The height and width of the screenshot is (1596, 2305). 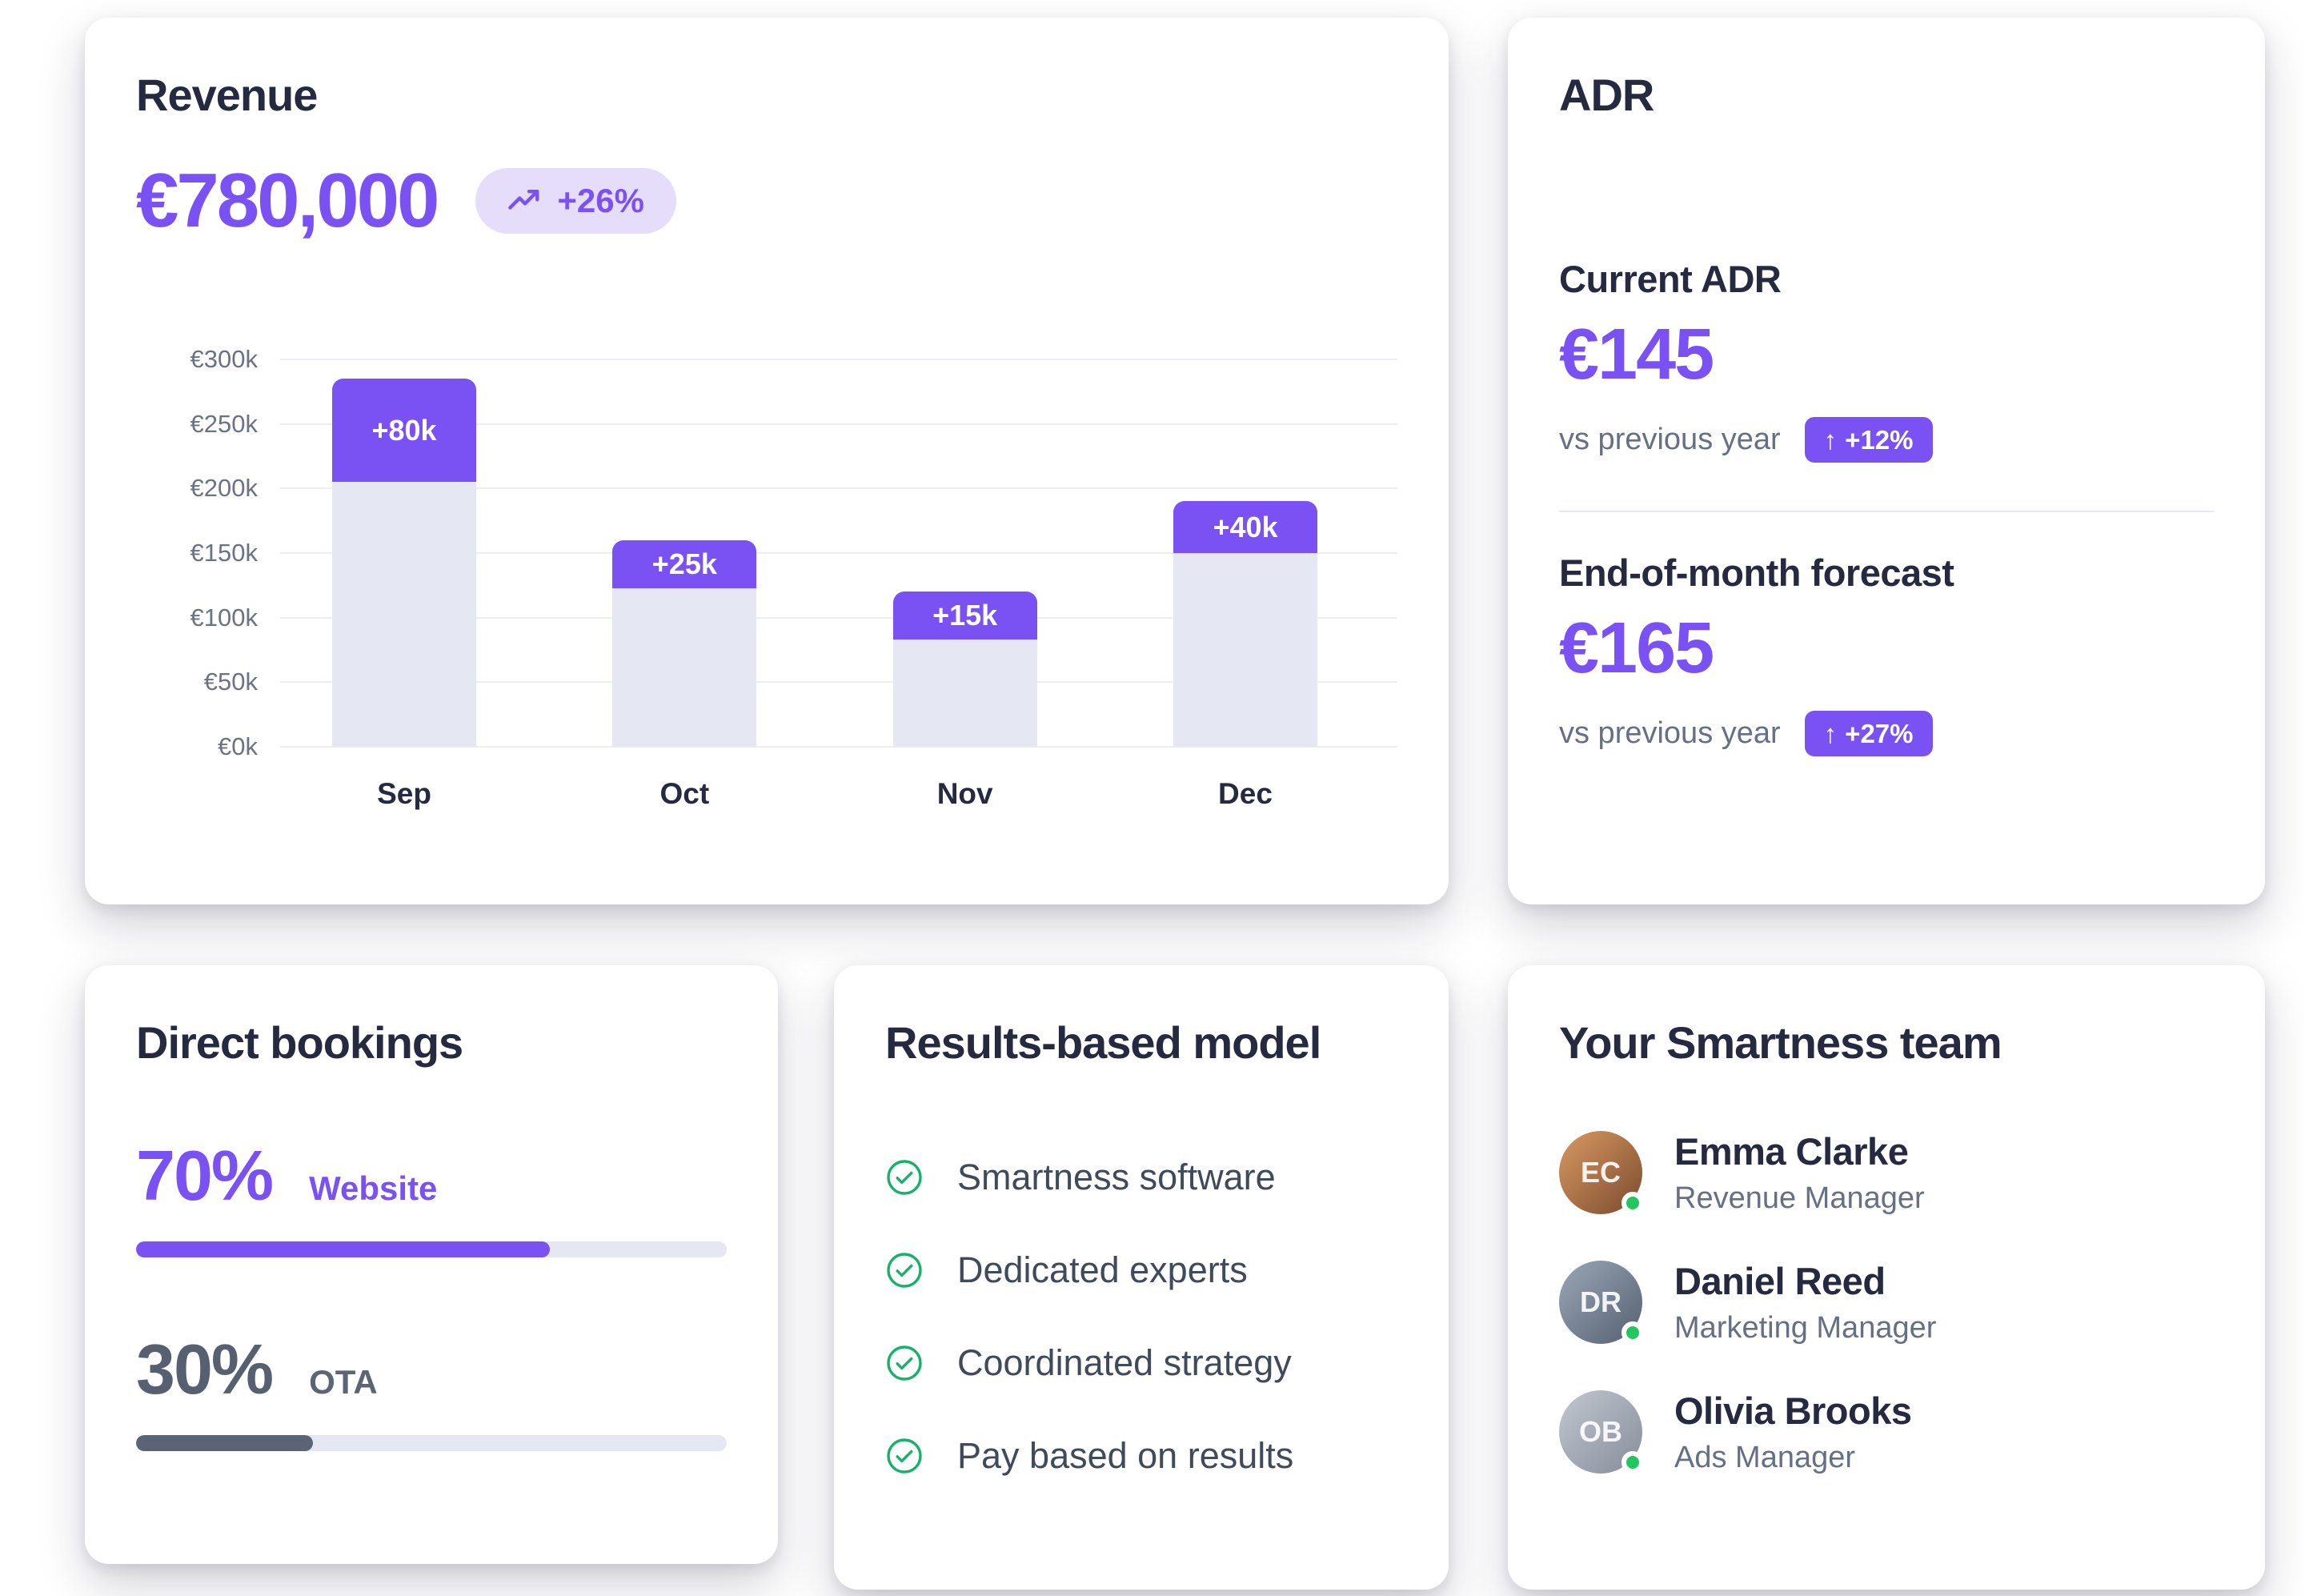 What do you see at coordinates (1102, 1269) in the screenshot?
I see `result-item-label: Dedicated experts` at bounding box center [1102, 1269].